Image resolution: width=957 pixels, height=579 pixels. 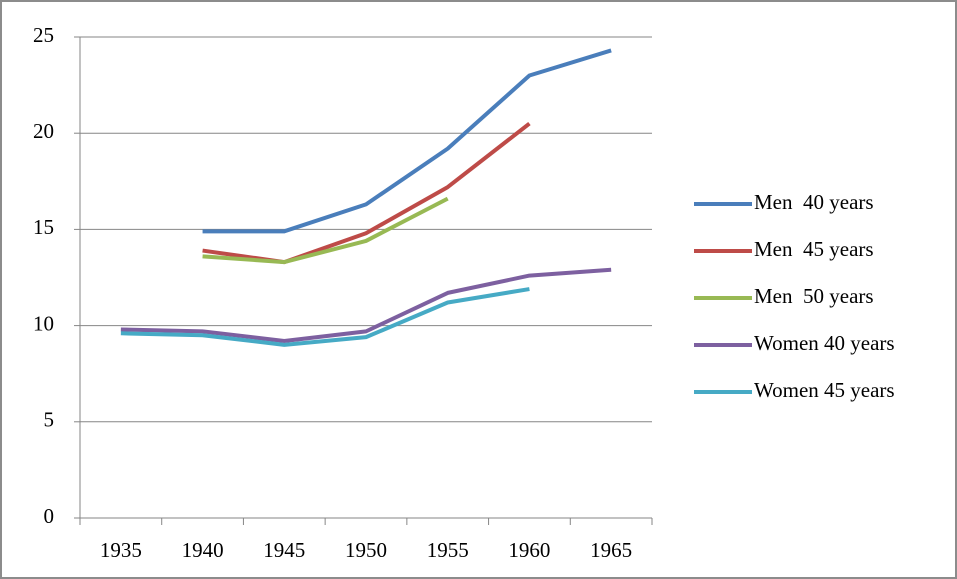 What do you see at coordinates (43, 227) in the screenshot?
I see `y-tick-label: 15` at bounding box center [43, 227].